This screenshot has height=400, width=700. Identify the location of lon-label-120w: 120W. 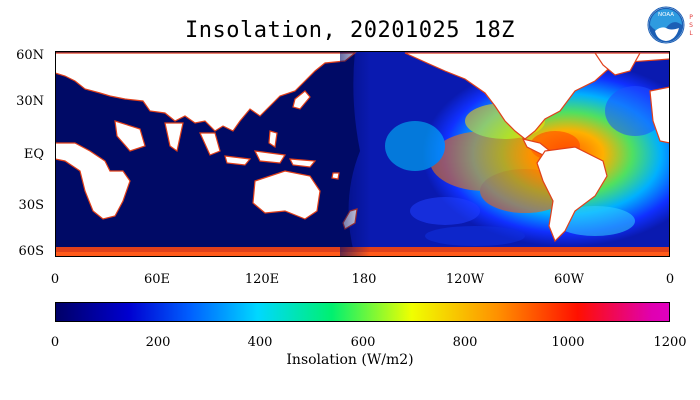
(465, 279).